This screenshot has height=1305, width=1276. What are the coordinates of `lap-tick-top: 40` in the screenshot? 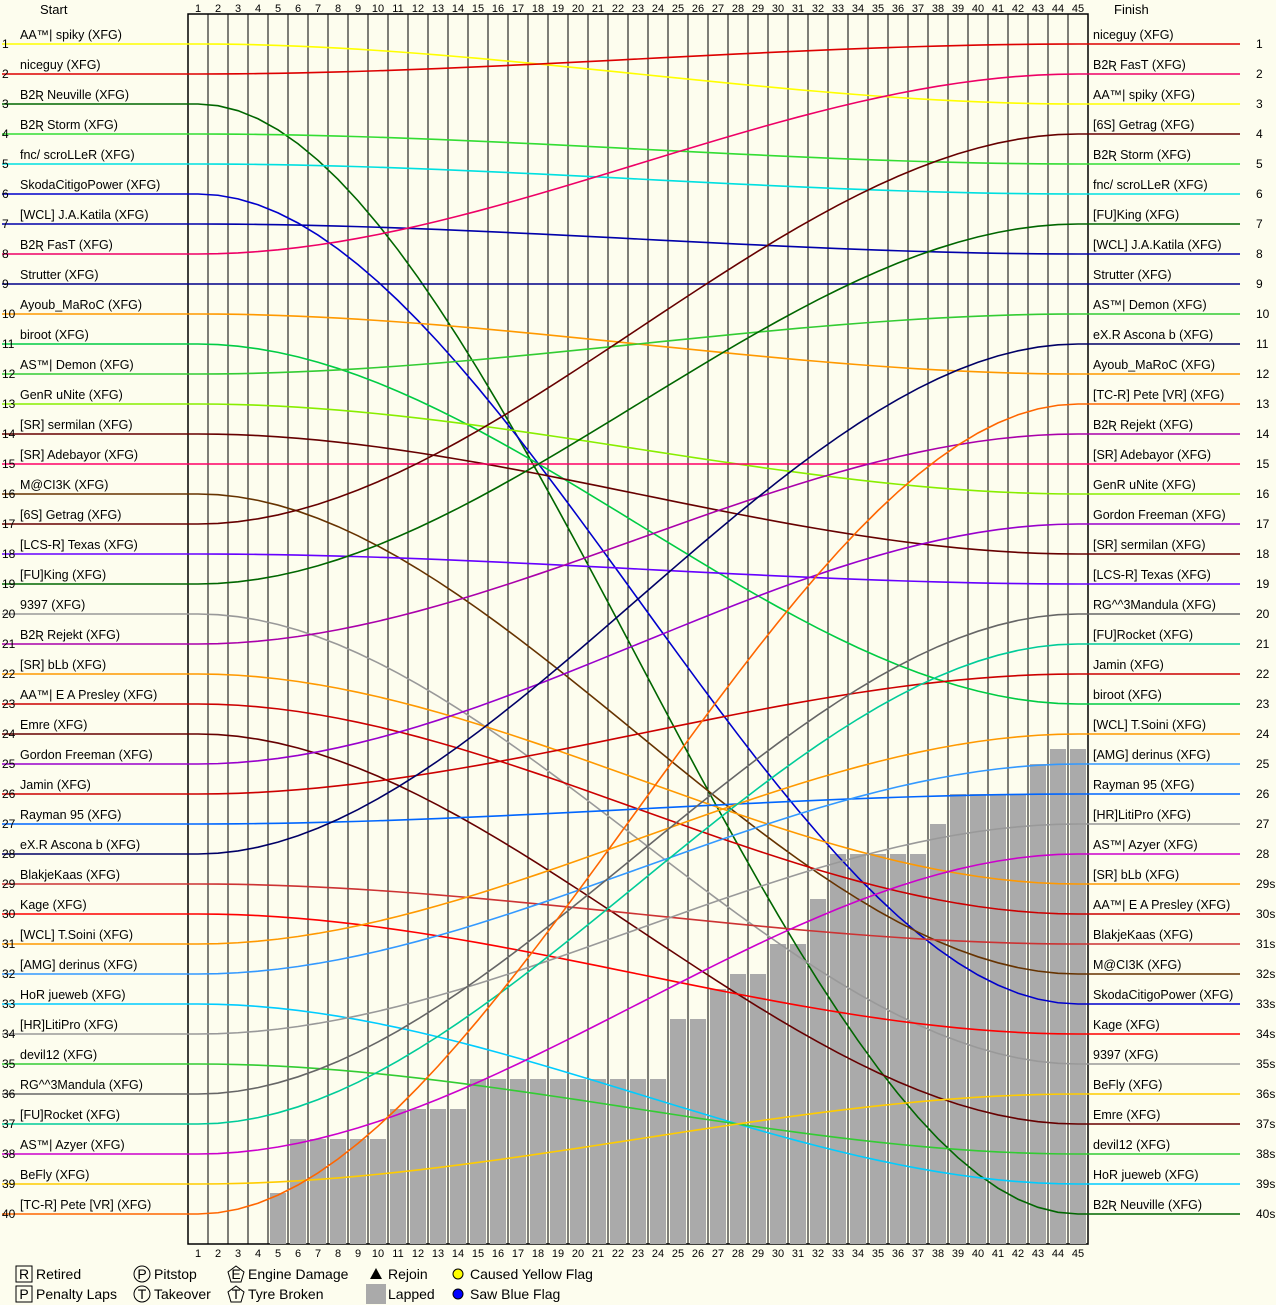 It's located at (978, 9).